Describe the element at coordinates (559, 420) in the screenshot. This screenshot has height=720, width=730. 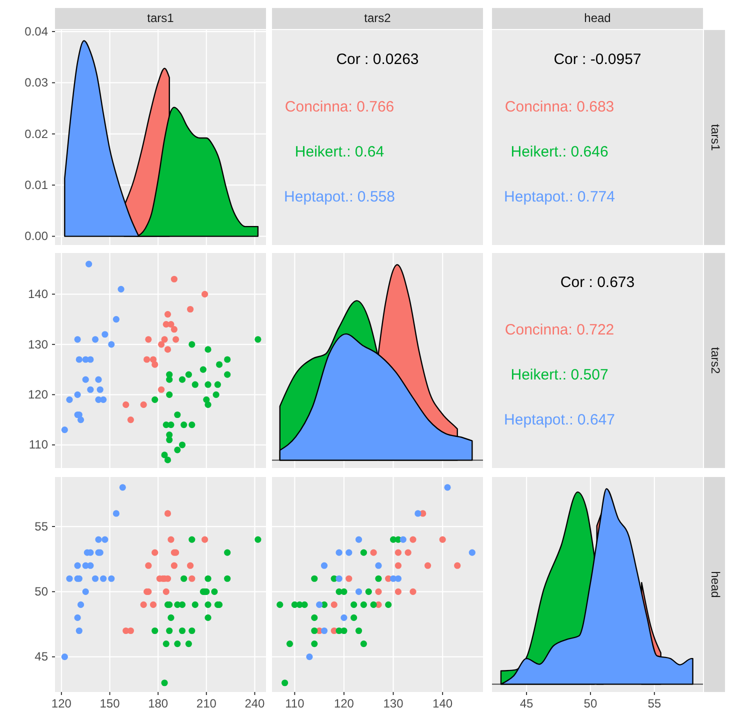
I see `text: Heptapot.: 0.647` at that location.